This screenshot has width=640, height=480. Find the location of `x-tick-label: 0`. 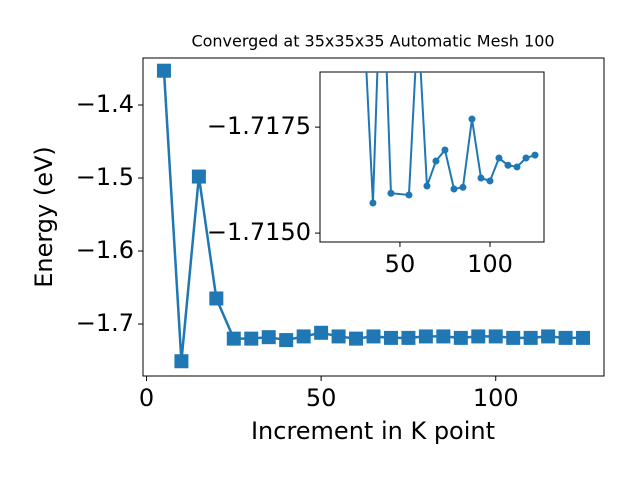

x-tick-label: 0 is located at coordinates (146, 398).